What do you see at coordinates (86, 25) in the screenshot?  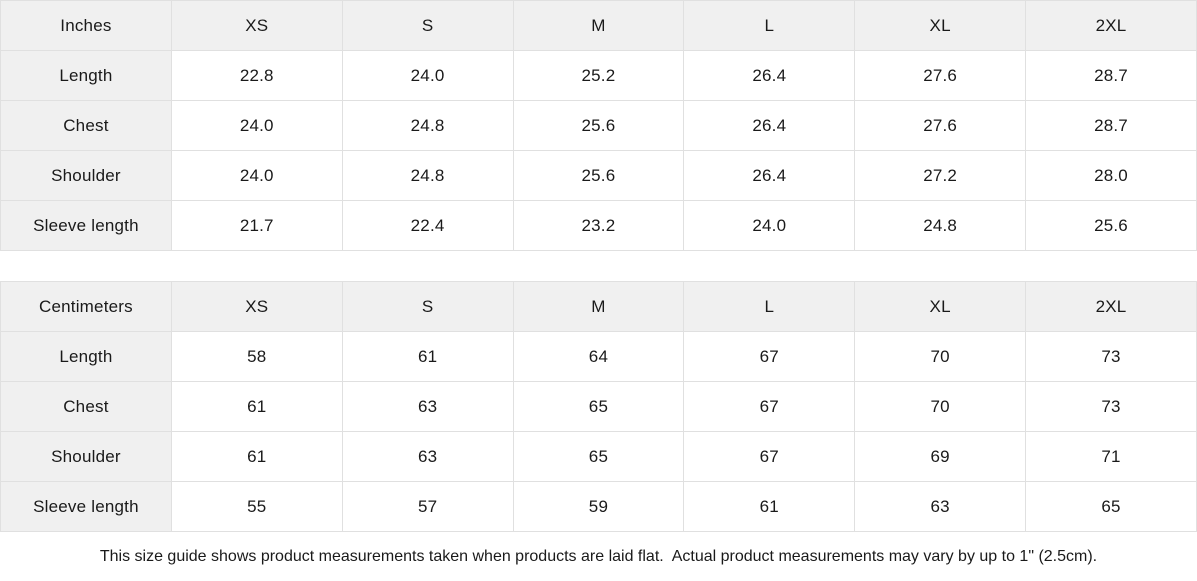 I see `unit-label-inches: Inches` at bounding box center [86, 25].